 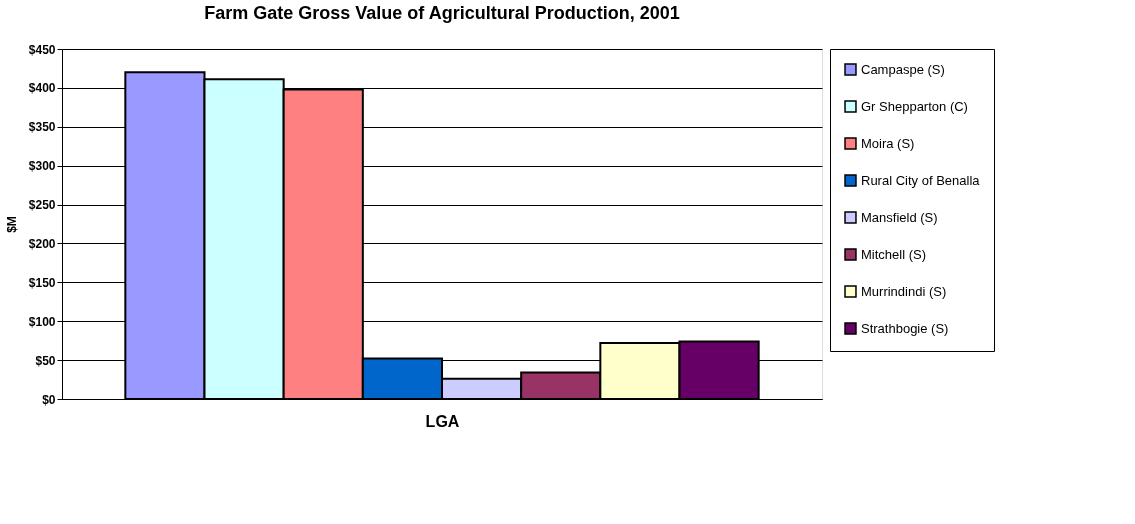 What do you see at coordinates (11, 224) in the screenshot?
I see `y-axis-title: $M` at bounding box center [11, 224].